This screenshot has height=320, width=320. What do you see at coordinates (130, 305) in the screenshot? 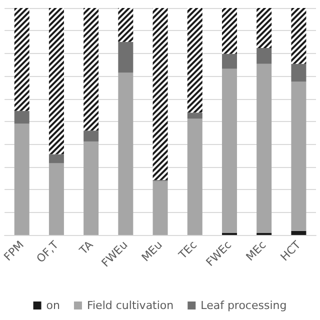
I see `legend-label: Field cultivation` at bounding box center [130, 305].